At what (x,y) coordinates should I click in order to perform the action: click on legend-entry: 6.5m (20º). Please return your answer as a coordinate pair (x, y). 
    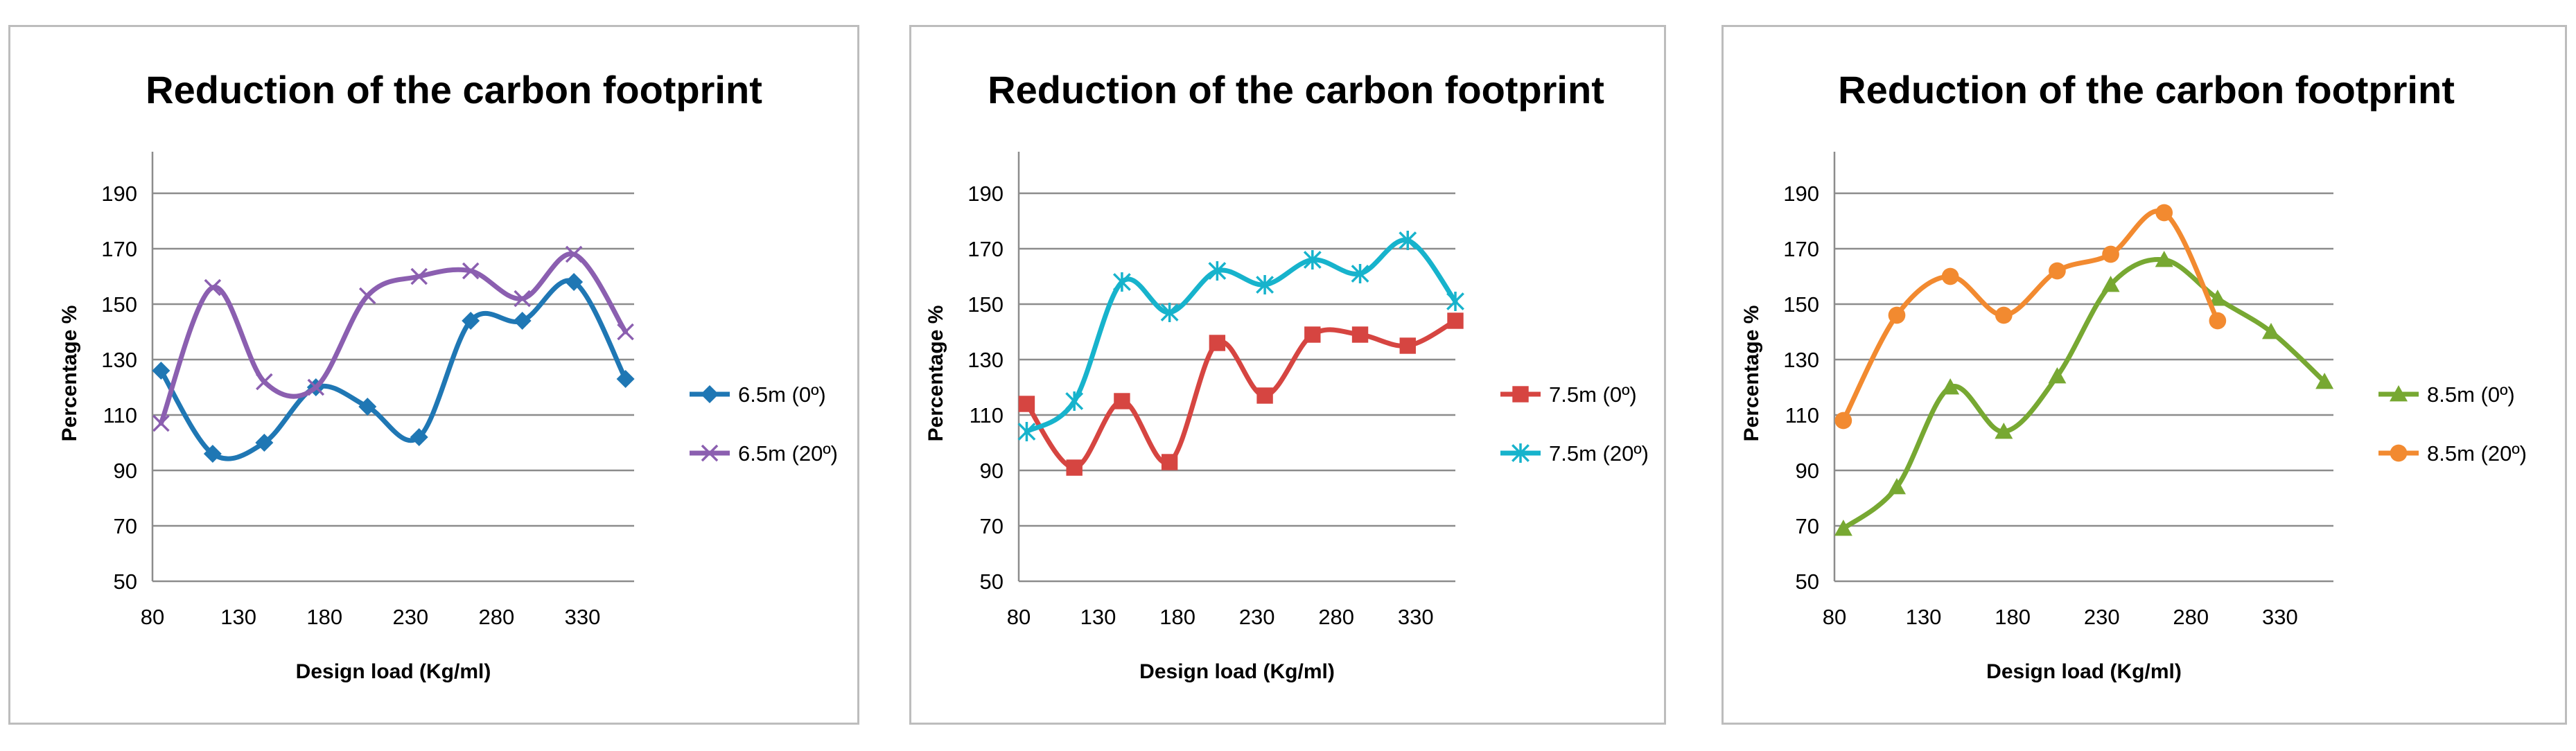
    Looking at the image, I should click on (764, 454).